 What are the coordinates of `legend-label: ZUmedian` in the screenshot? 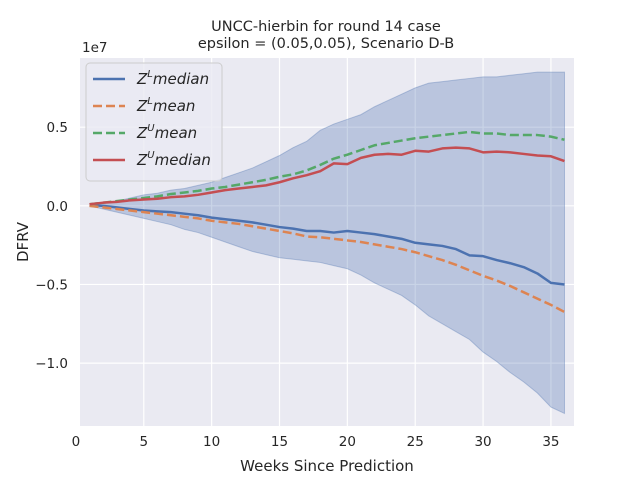 It's located at (173, 159).